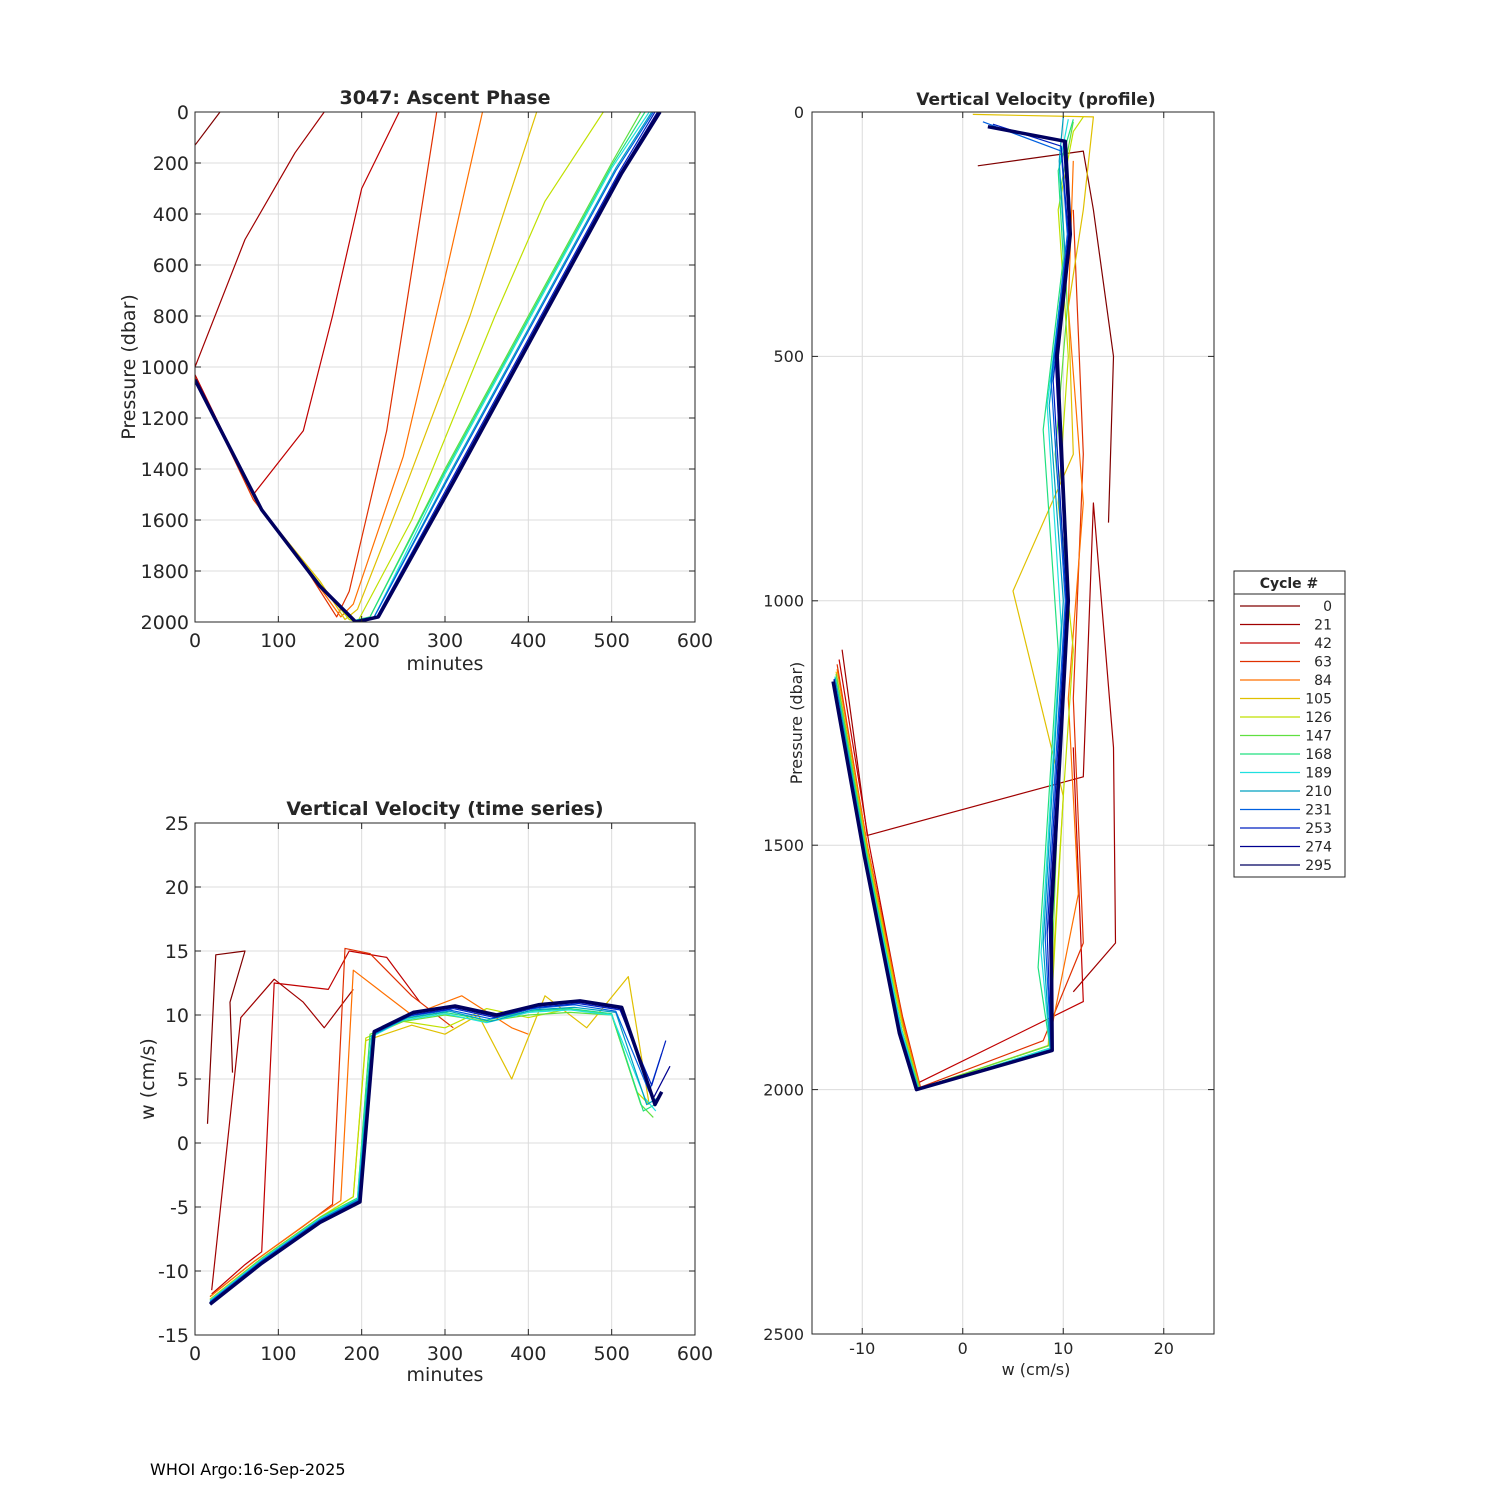 Image resolution: width=1500 pixels, height=1500 pixels. Describe the element at coordinates (171, 215) in the screenshot. I see `ascent-ytick-label: 400` at that location.